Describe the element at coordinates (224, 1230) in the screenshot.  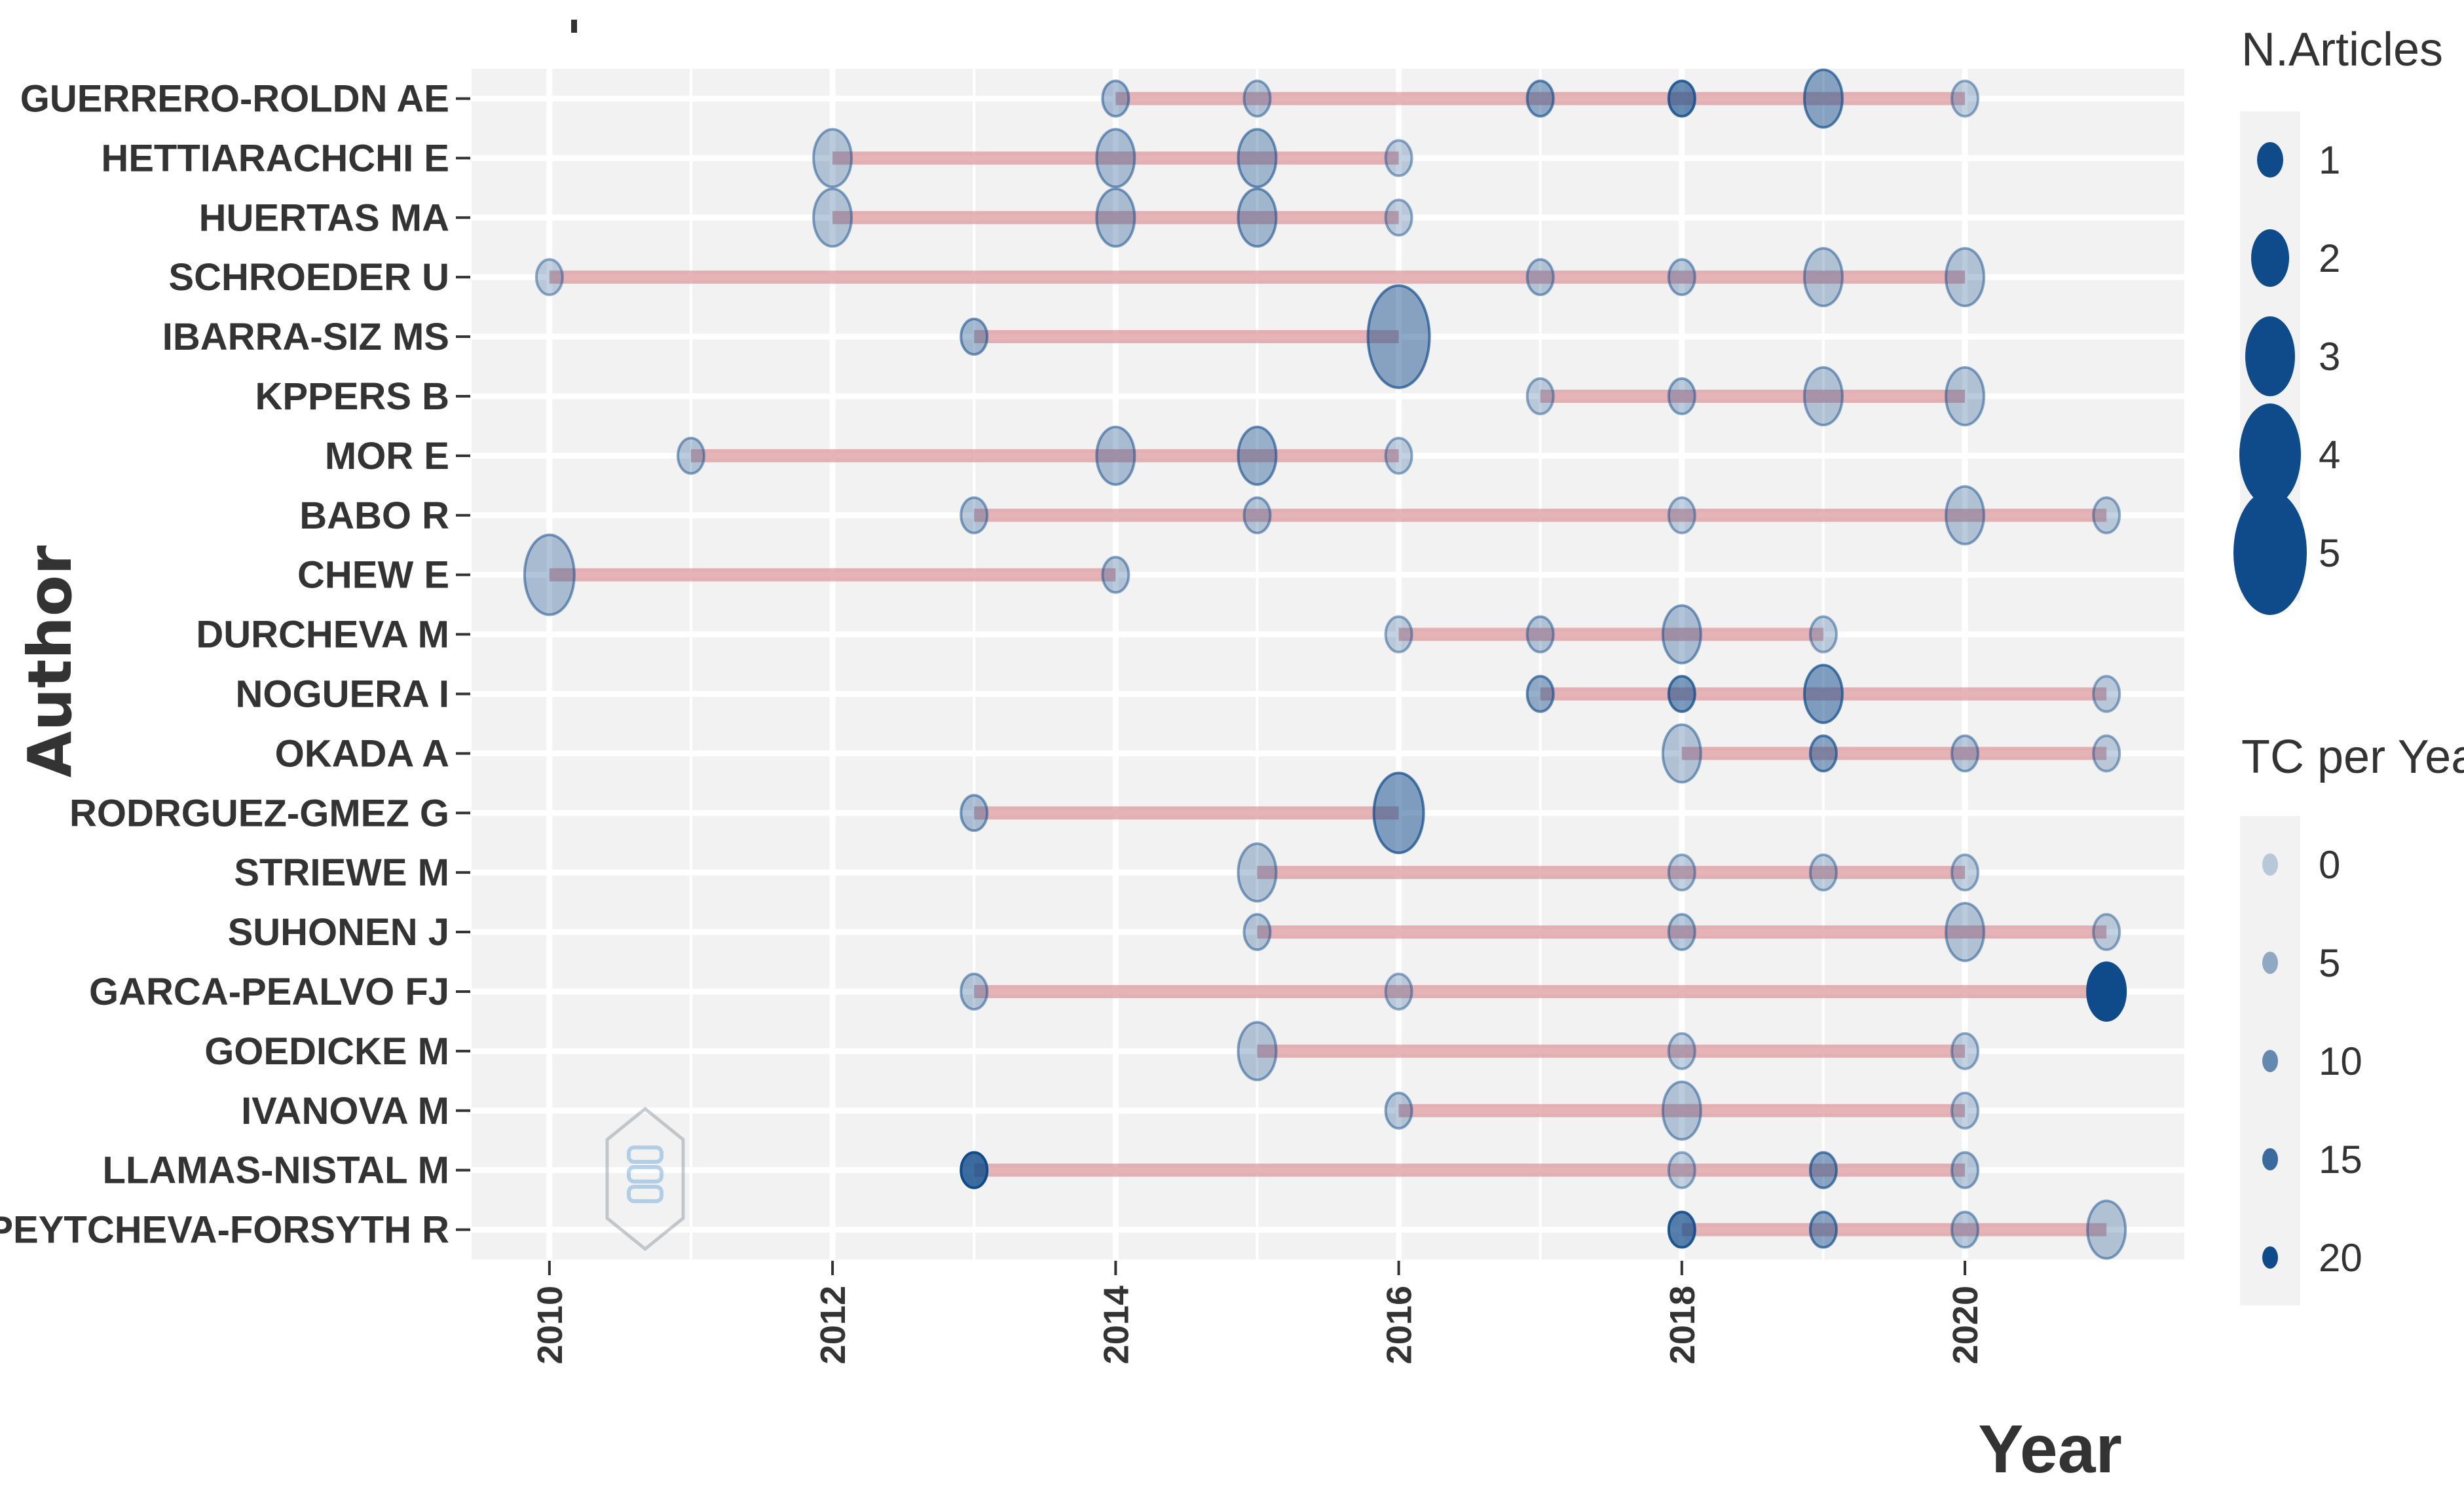
I see `y-tick-label: PEYTCHEVA-FORSYTH R` at that location.